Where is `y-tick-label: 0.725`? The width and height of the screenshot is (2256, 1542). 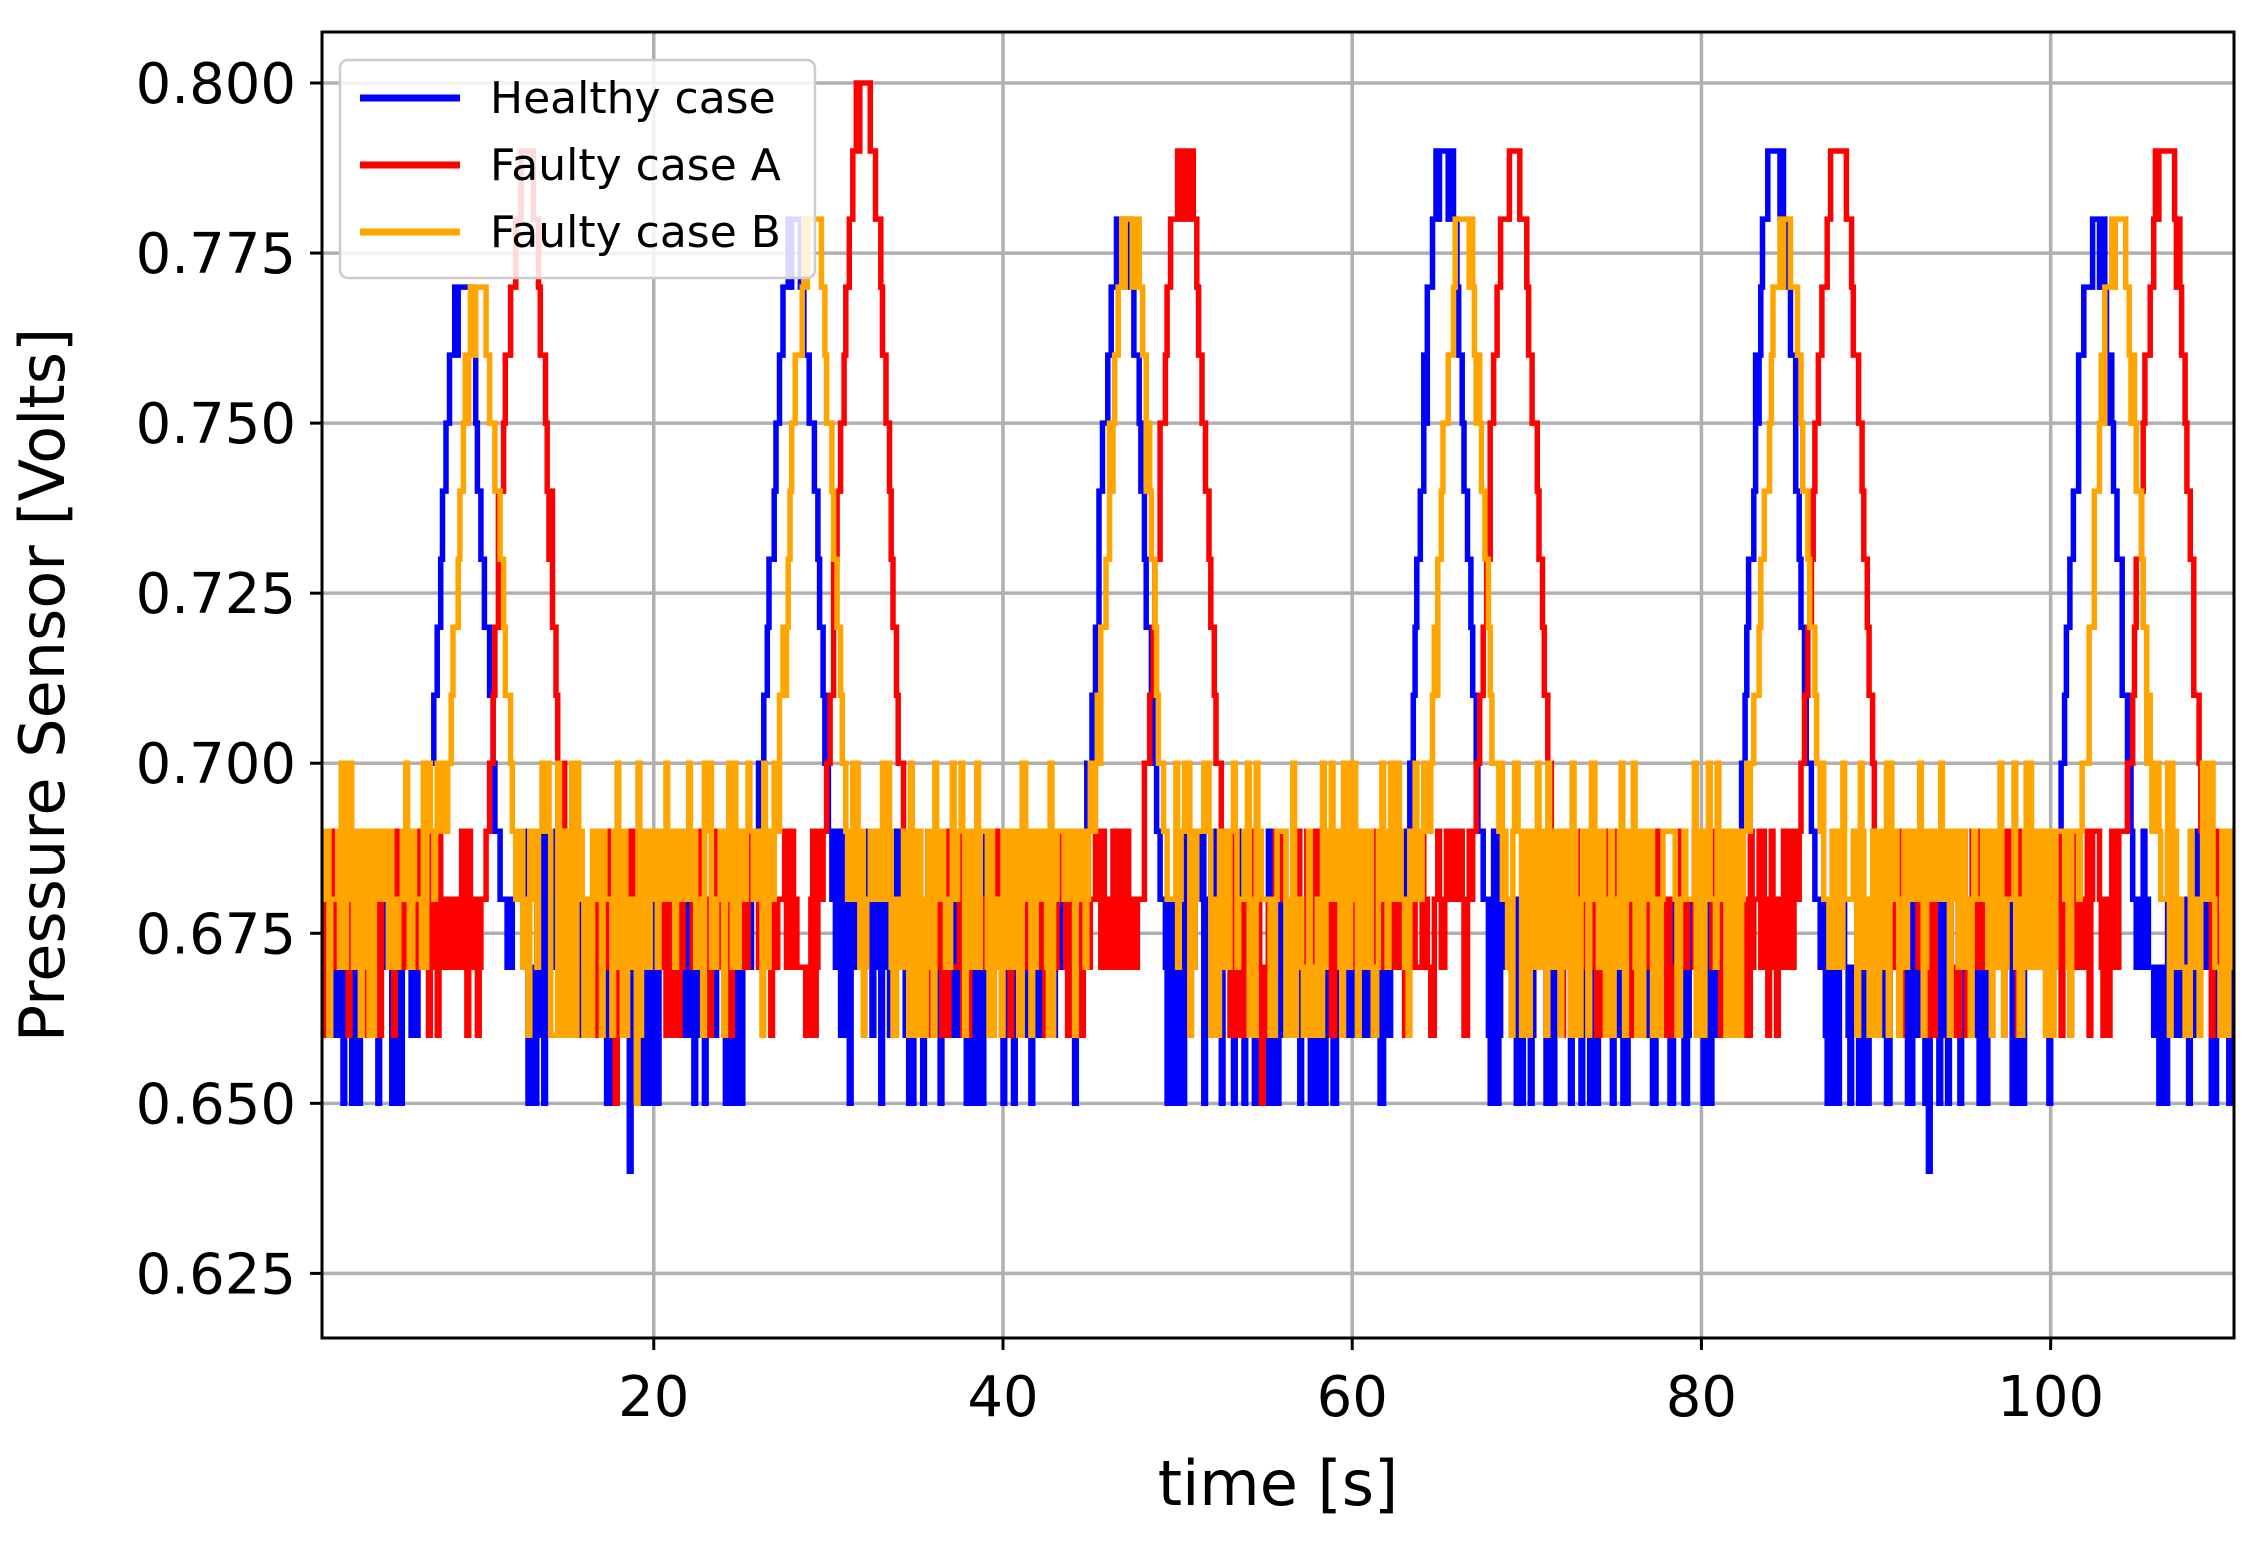 y-tick-label: 0.725 is located at coordinates (216, 594).